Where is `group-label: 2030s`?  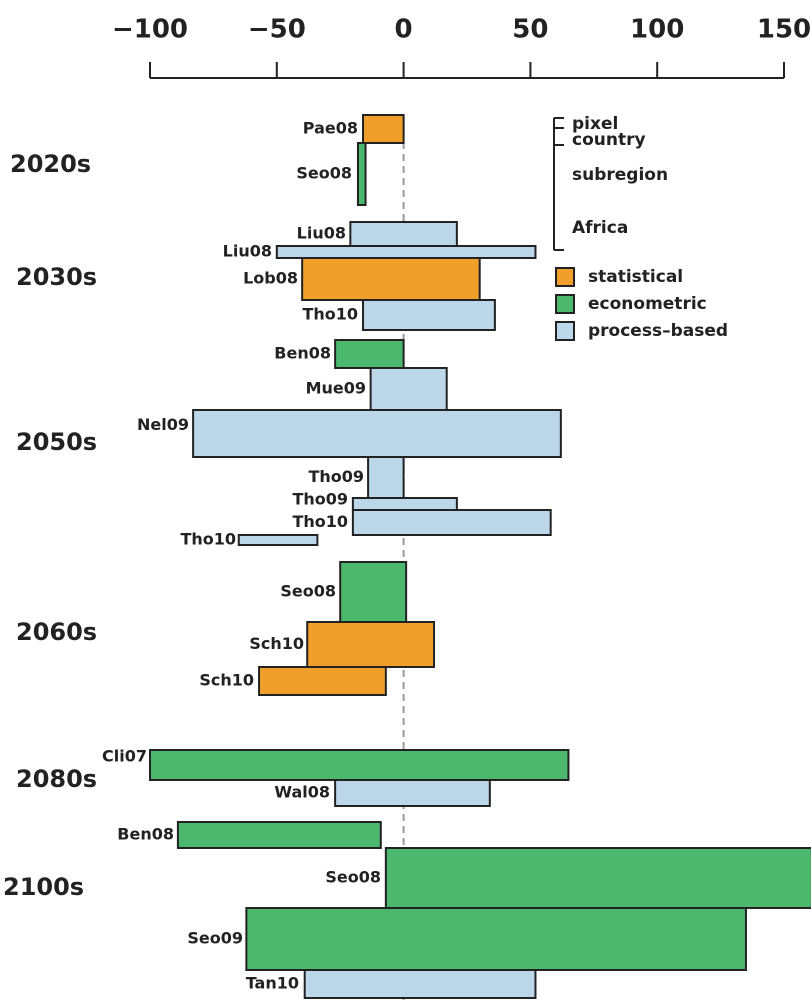 group-label: 2030s is located at coordinates (56, 277).